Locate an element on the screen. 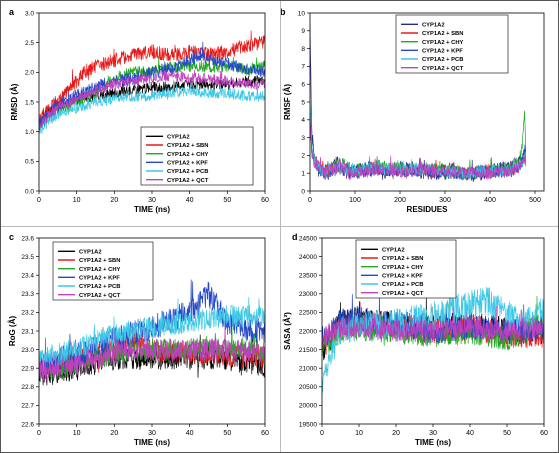  y-tick-label: 22.9 is located at coordinates (27, 369).